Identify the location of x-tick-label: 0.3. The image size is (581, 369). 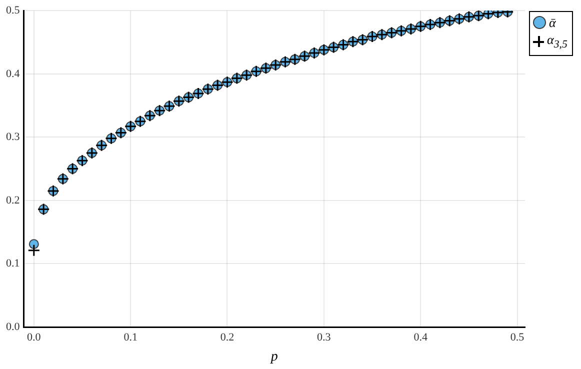
(324, 337).